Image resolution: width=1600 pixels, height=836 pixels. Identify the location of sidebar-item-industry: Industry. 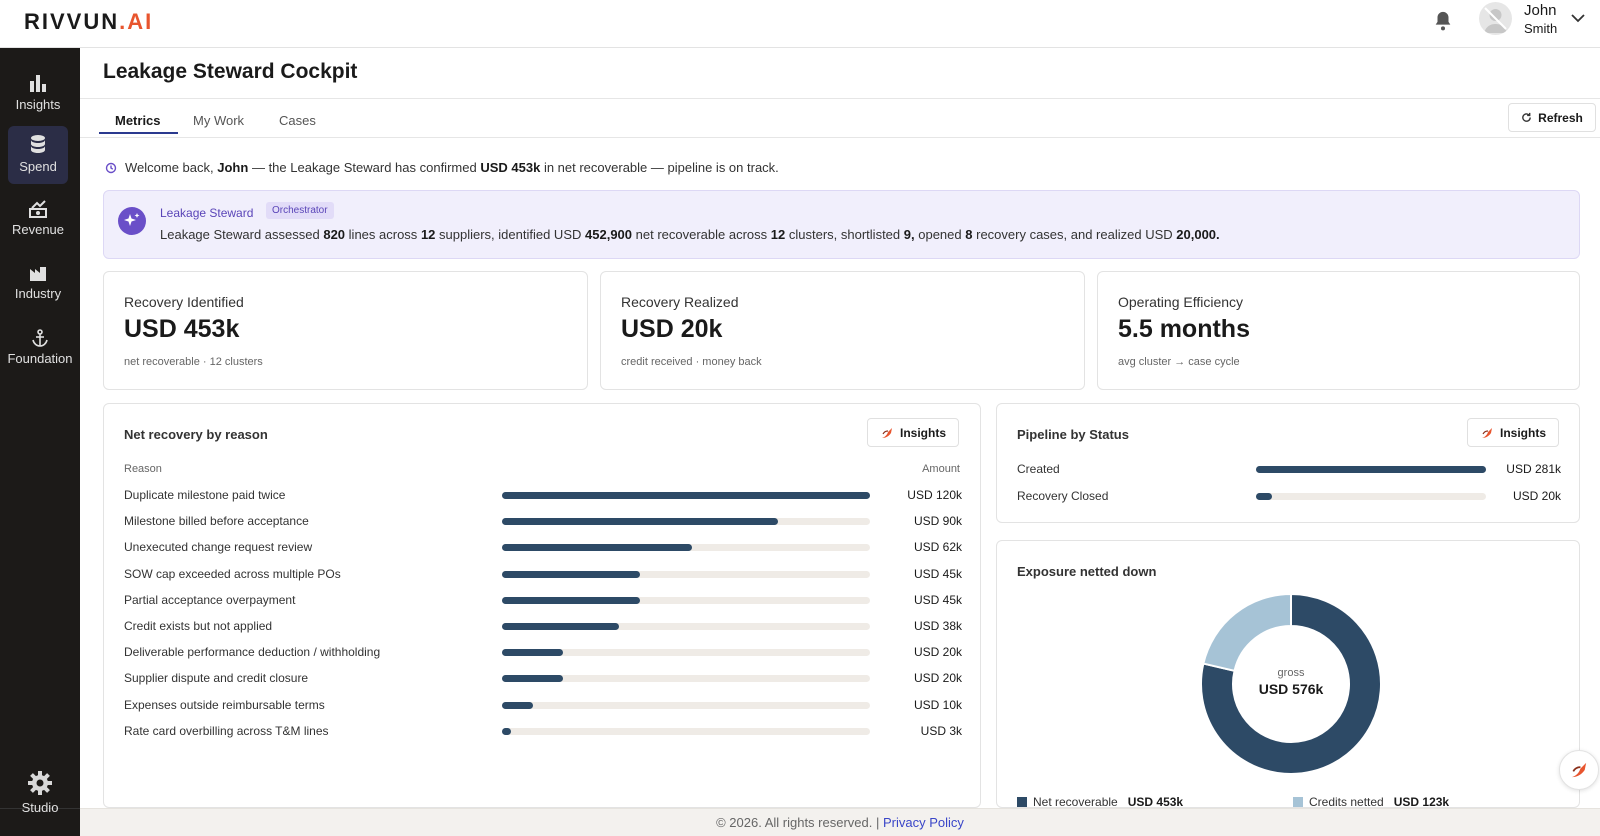
(38, 284).